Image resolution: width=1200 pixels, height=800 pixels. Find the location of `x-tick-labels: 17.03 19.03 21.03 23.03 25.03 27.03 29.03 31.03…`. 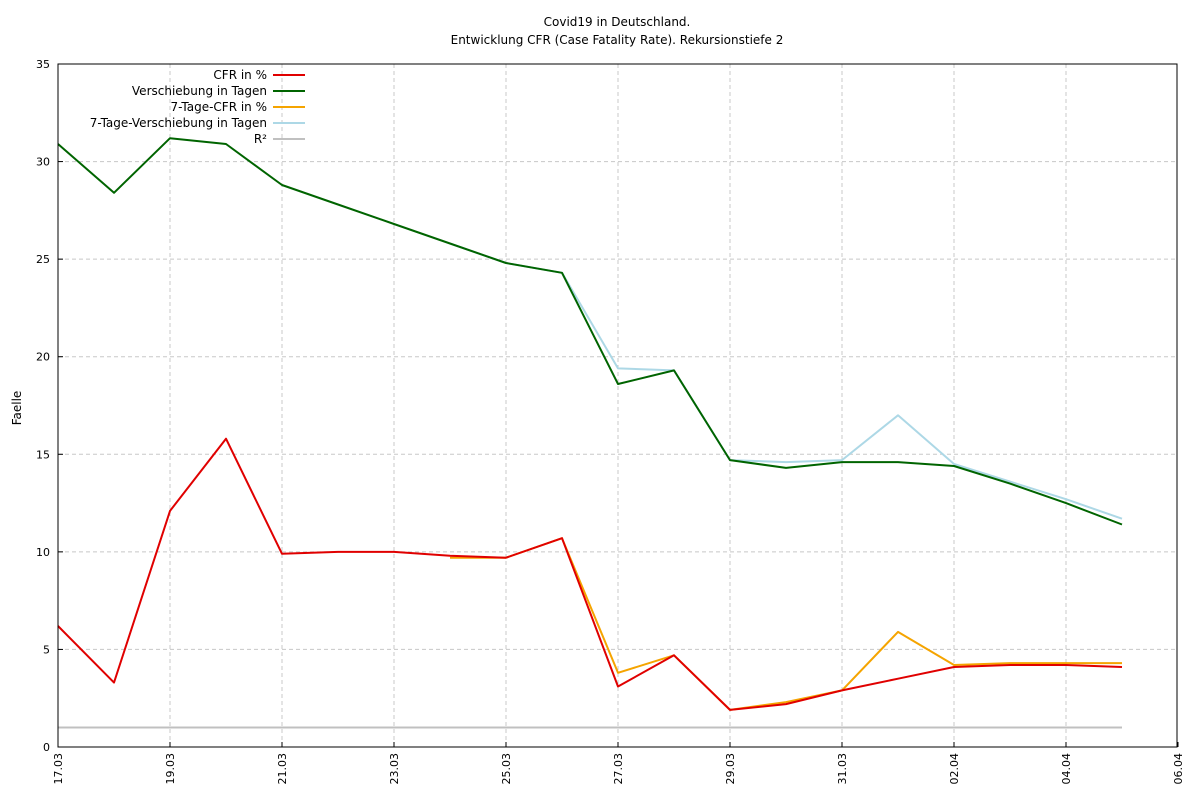

x-tick-labels: 17.03 19.03 21.03 23.03 25.03 27.03 29.03 31.03… is located at coordinates (618, 769).